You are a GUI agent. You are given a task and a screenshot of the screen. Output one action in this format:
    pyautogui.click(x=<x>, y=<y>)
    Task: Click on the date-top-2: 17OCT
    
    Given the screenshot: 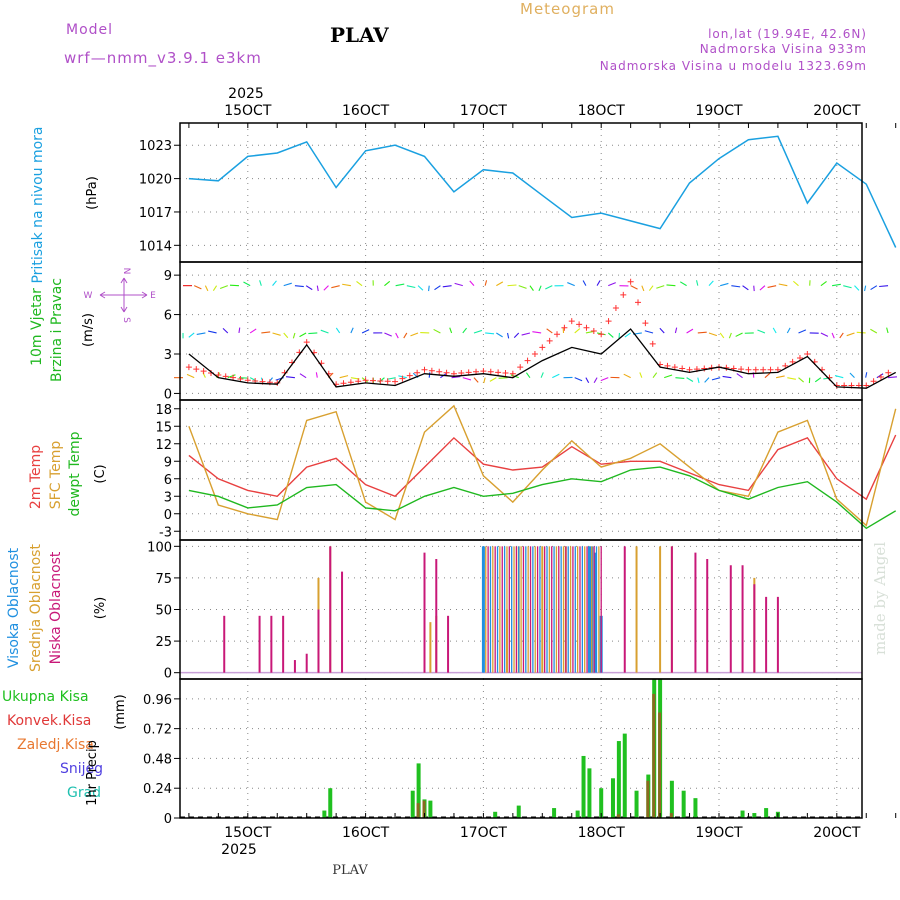 What is the action you would take?
    pyautogui.click(x=484, y=111)
    